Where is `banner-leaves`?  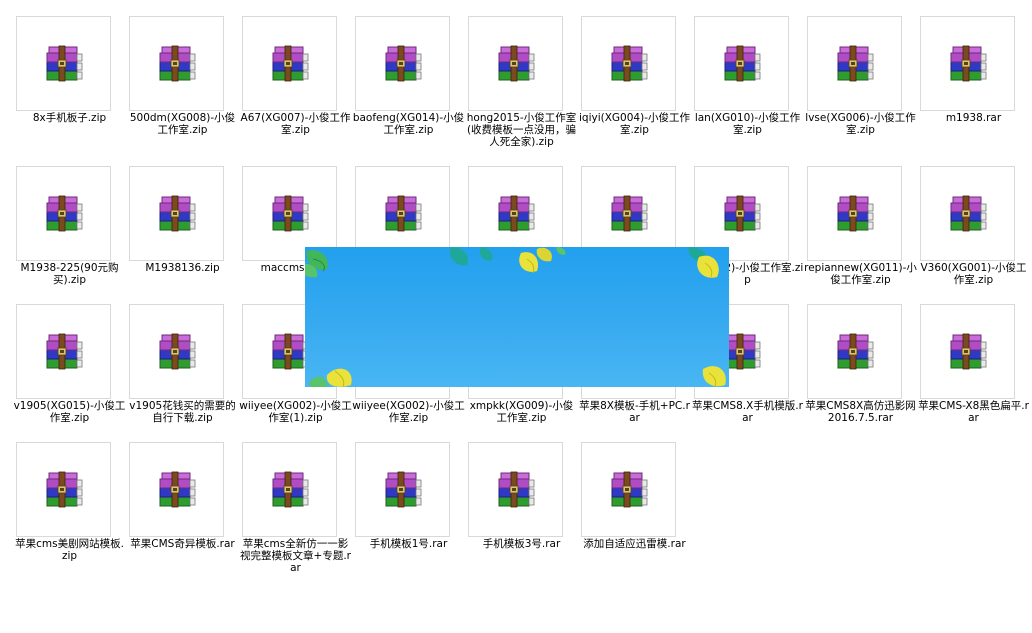
banner-leaves is located at coordinates (517, 317).